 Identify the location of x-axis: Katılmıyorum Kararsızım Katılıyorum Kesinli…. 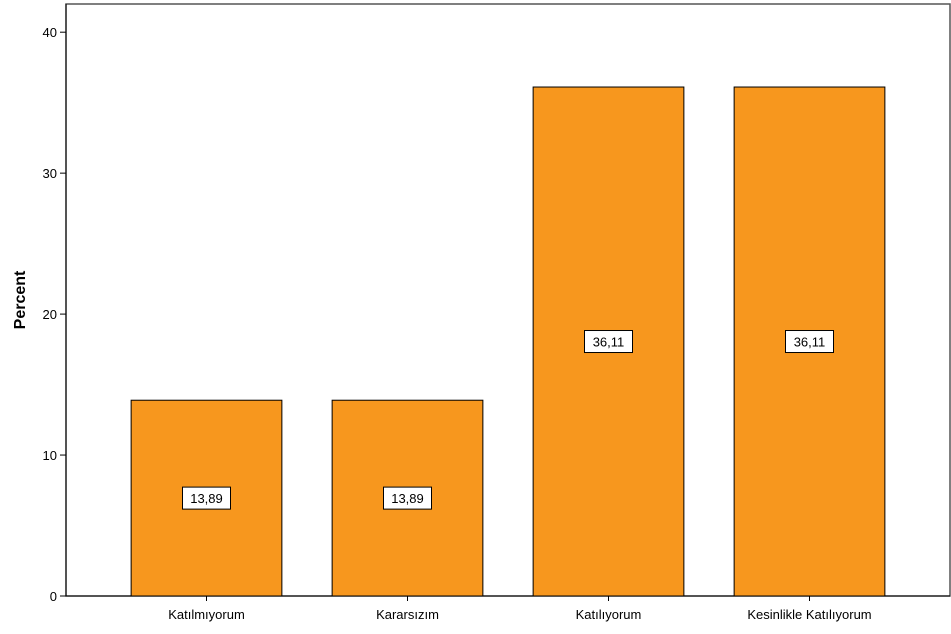
(508, 608).